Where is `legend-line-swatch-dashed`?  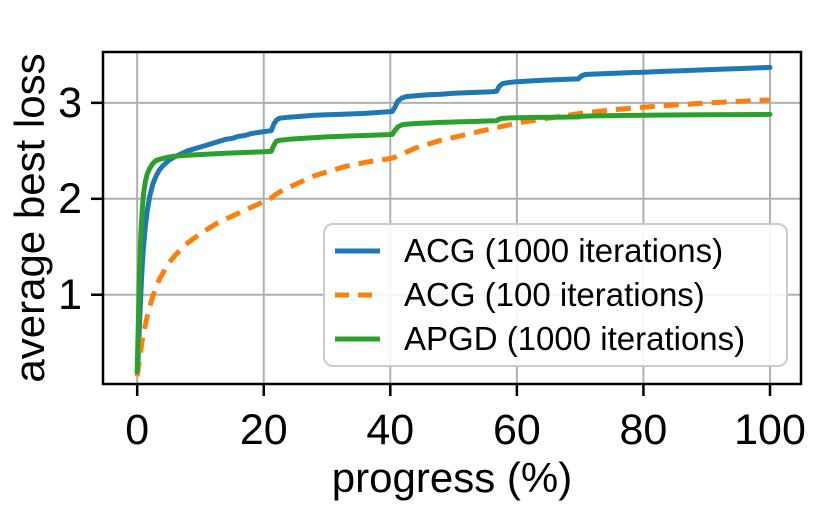
legend-line-swatch-dashed is located at coordinates (357, 295).